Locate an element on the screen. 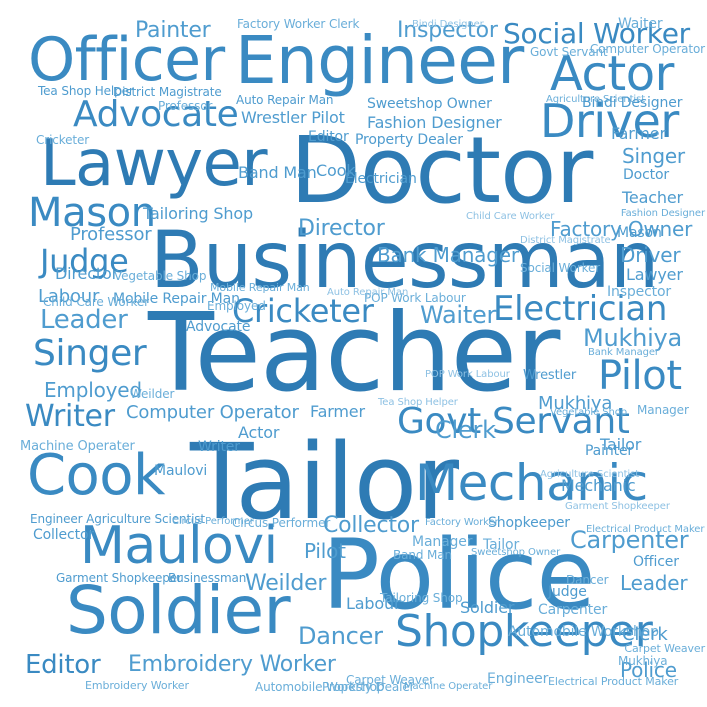 The image size is (707, 707). word-fashion-designer: Fashion Designer is located at coordinates (662, 213).